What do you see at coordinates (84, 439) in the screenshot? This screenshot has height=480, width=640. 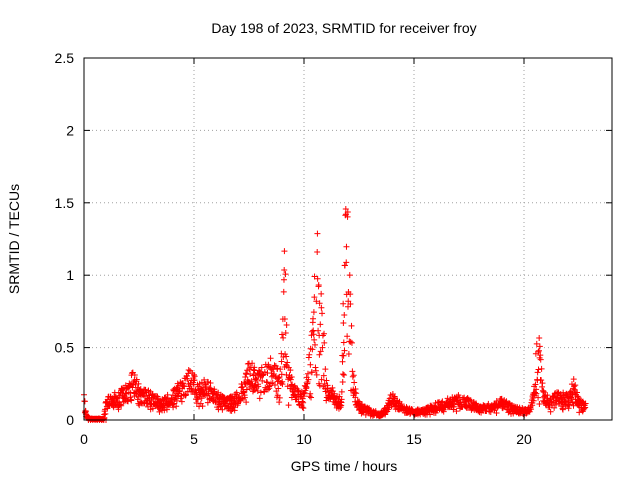 I see `x-tick-label: 0` at bounding box center [84, 439].